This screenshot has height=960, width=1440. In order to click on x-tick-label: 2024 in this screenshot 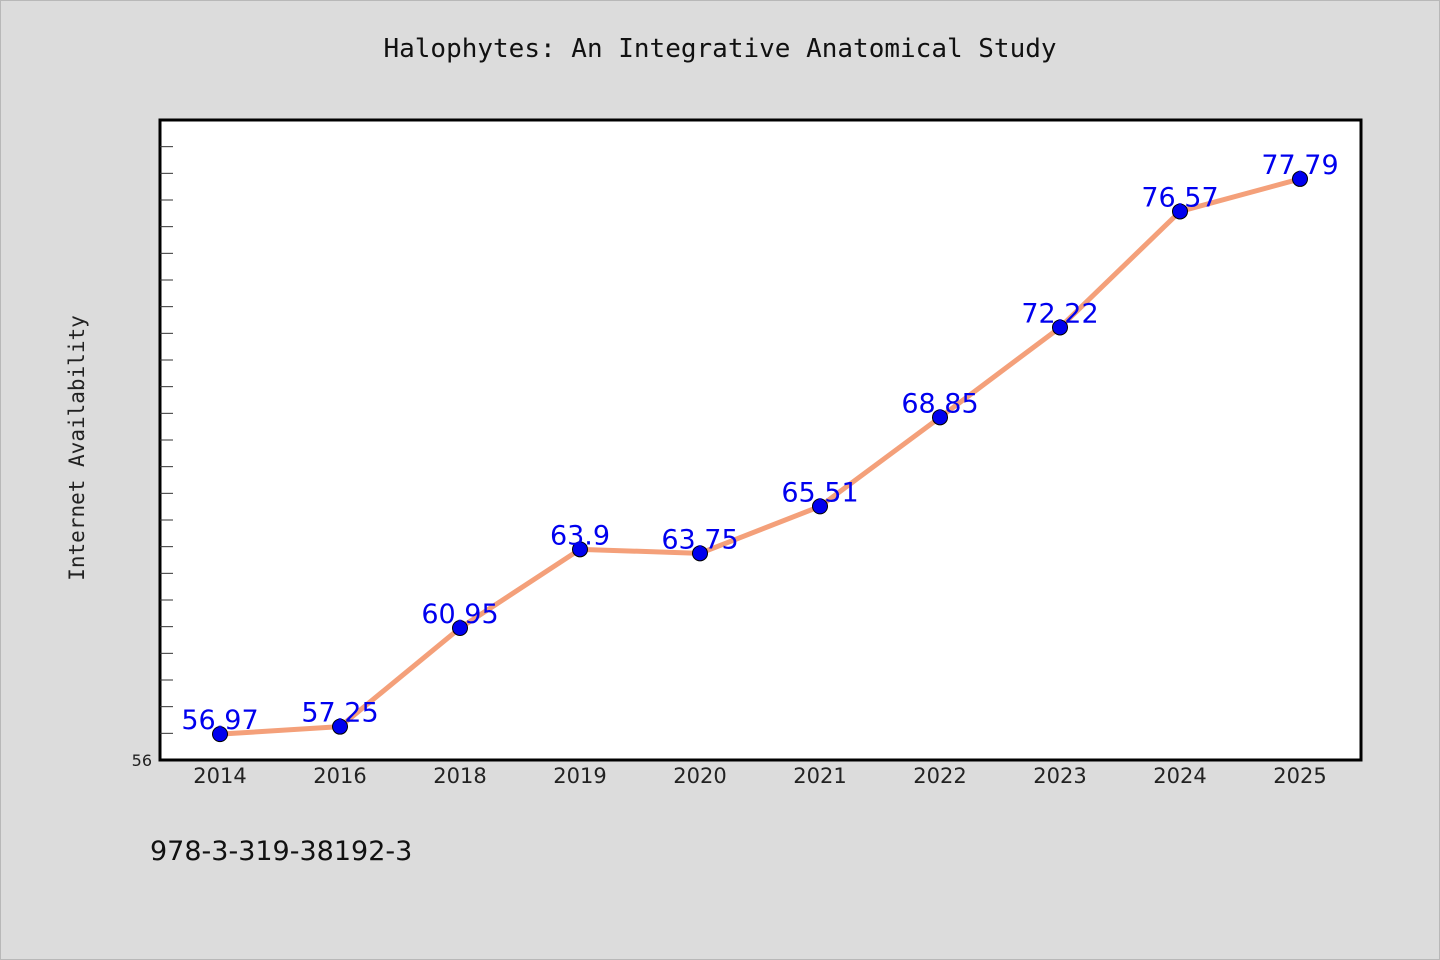, I will do `click(1179, 776)`.